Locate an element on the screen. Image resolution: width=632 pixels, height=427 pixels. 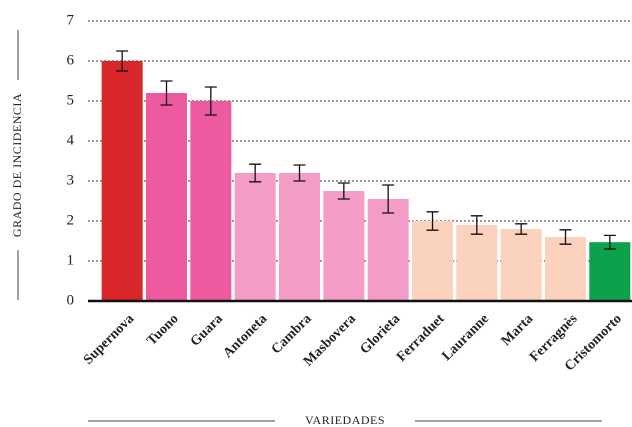
y-axis-label: GRADO DE INCIDENCIA is located at coordinates (17, 165).